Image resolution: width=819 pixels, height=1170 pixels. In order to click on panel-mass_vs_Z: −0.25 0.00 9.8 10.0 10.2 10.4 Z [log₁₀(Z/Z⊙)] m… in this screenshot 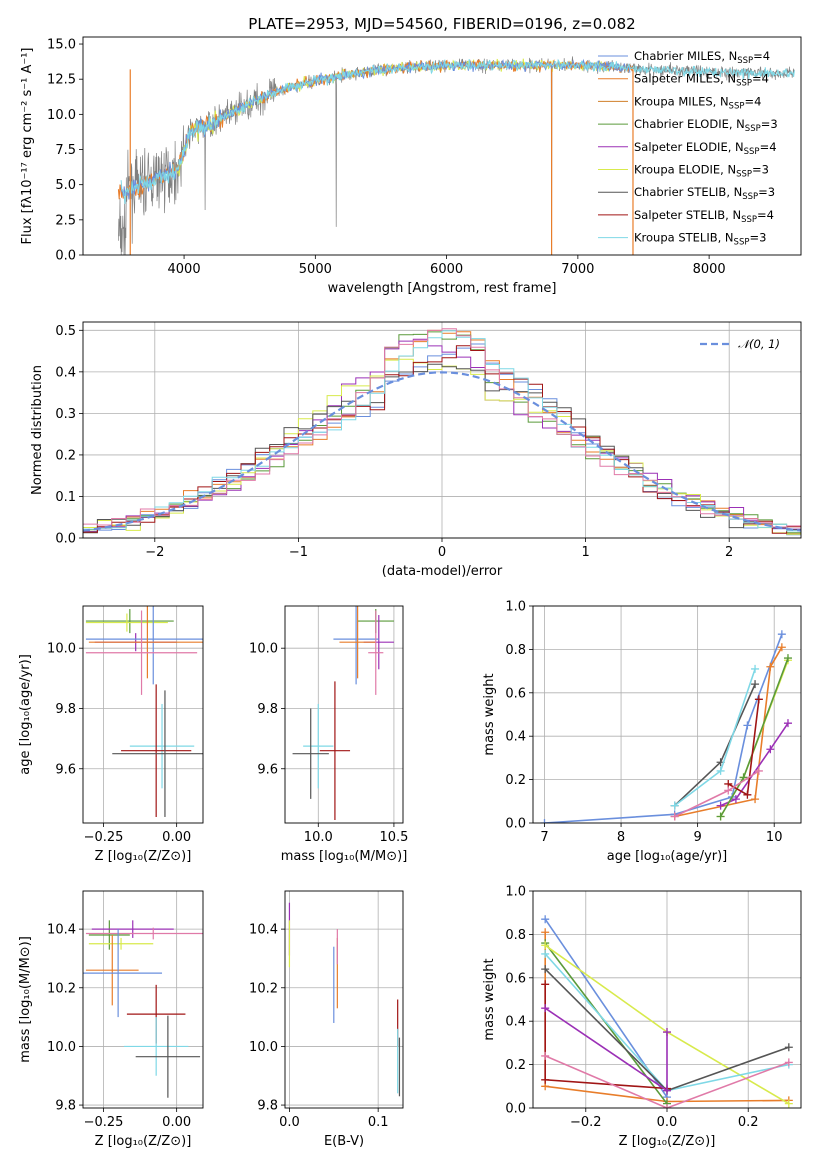, I will do `click(111, 1019)`.